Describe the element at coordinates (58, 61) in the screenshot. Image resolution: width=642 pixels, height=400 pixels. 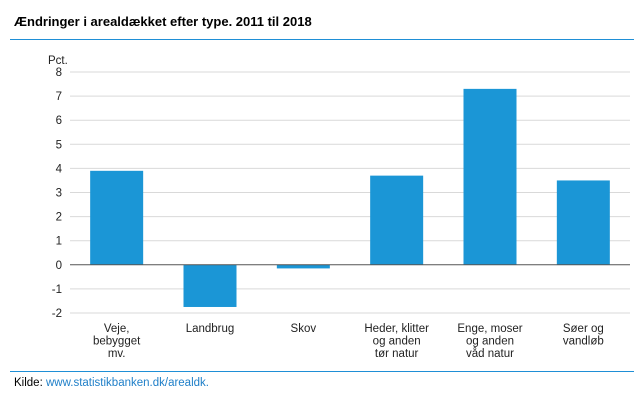
I see `y-axis-label: Pct.` at that location.